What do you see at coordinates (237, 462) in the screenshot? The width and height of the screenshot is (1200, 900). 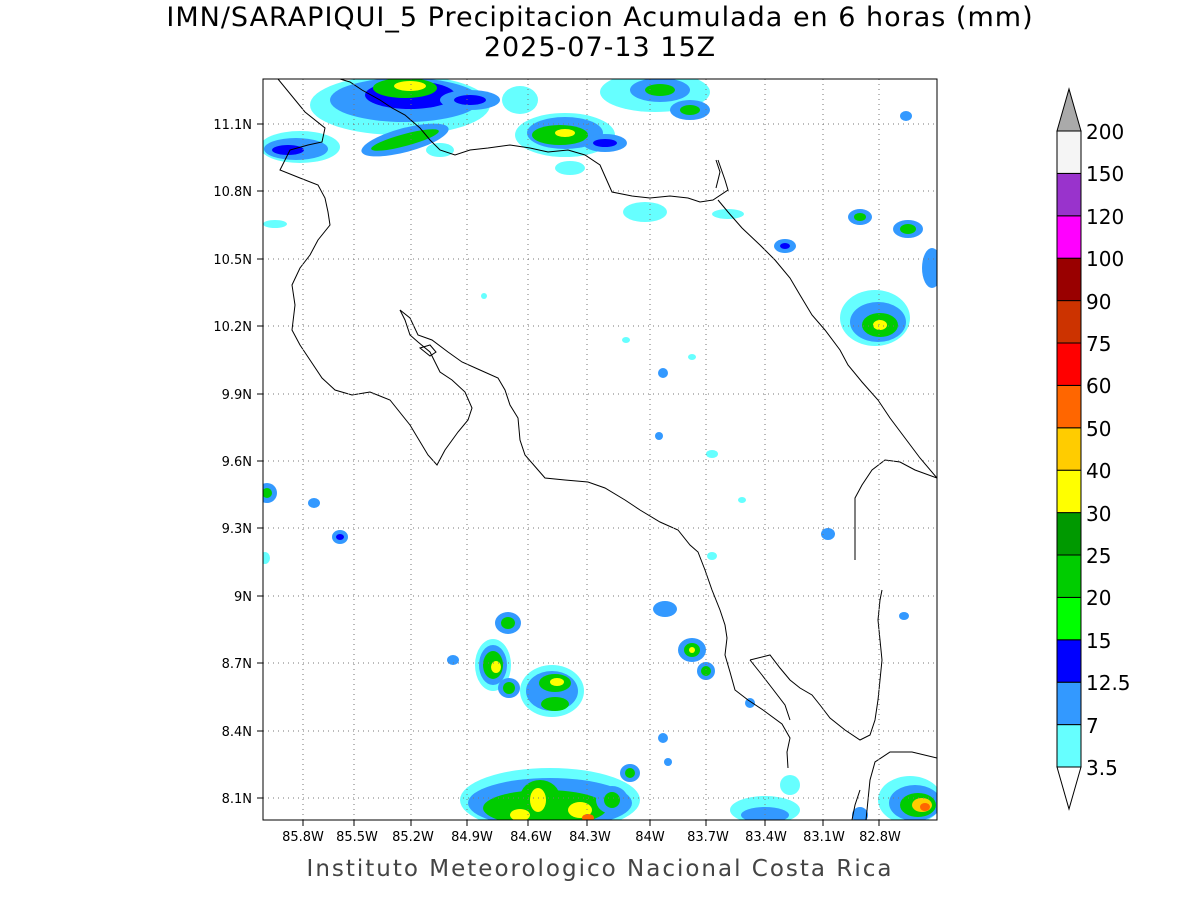 I see `lat-label: 9.6N` at bounding box center [237, 462].